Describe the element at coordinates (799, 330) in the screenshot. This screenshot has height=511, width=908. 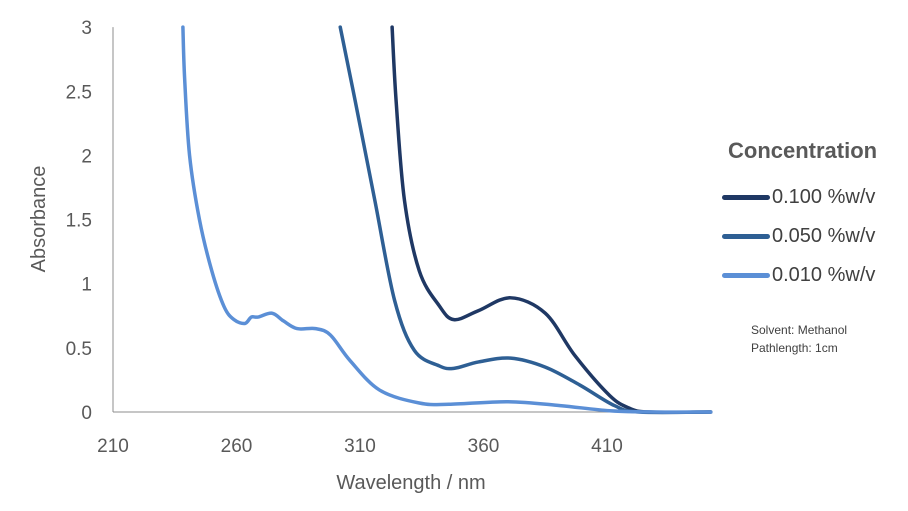
I see `solvent-note: Solvent: Methanol` at that location.